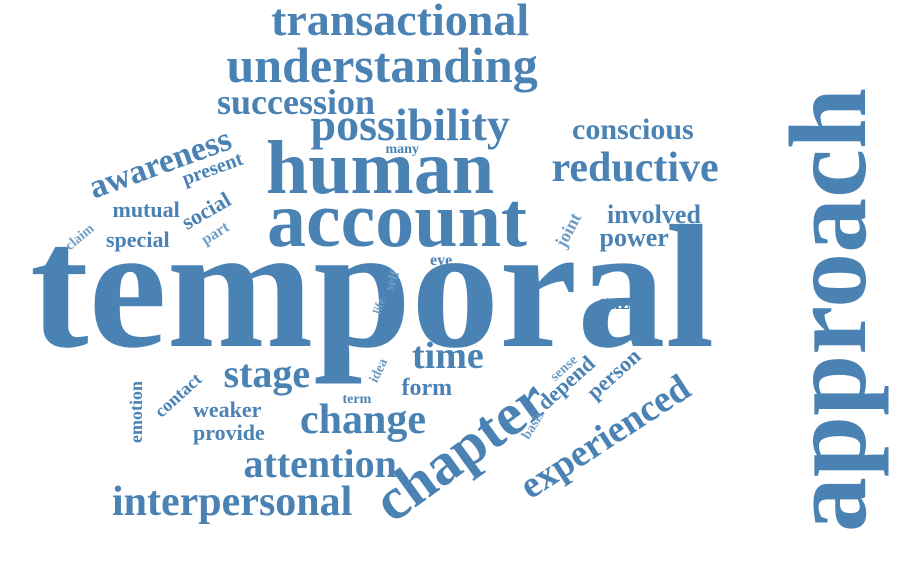  Describe the element at coordinates (267, 373) in the screenshot. I see `word-stage: stage` at that location.